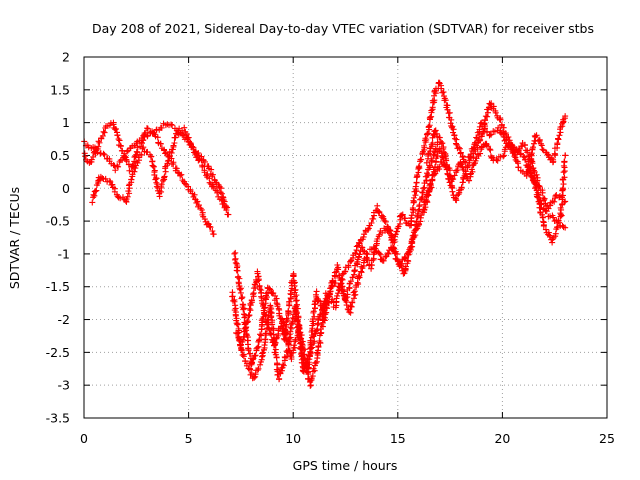 Image resolution: width=640 pixels, height=480 pixels. Describe the element at coordinates (58, 352) in the screenshot. I see `y-tick-label: -2.5` at that location.